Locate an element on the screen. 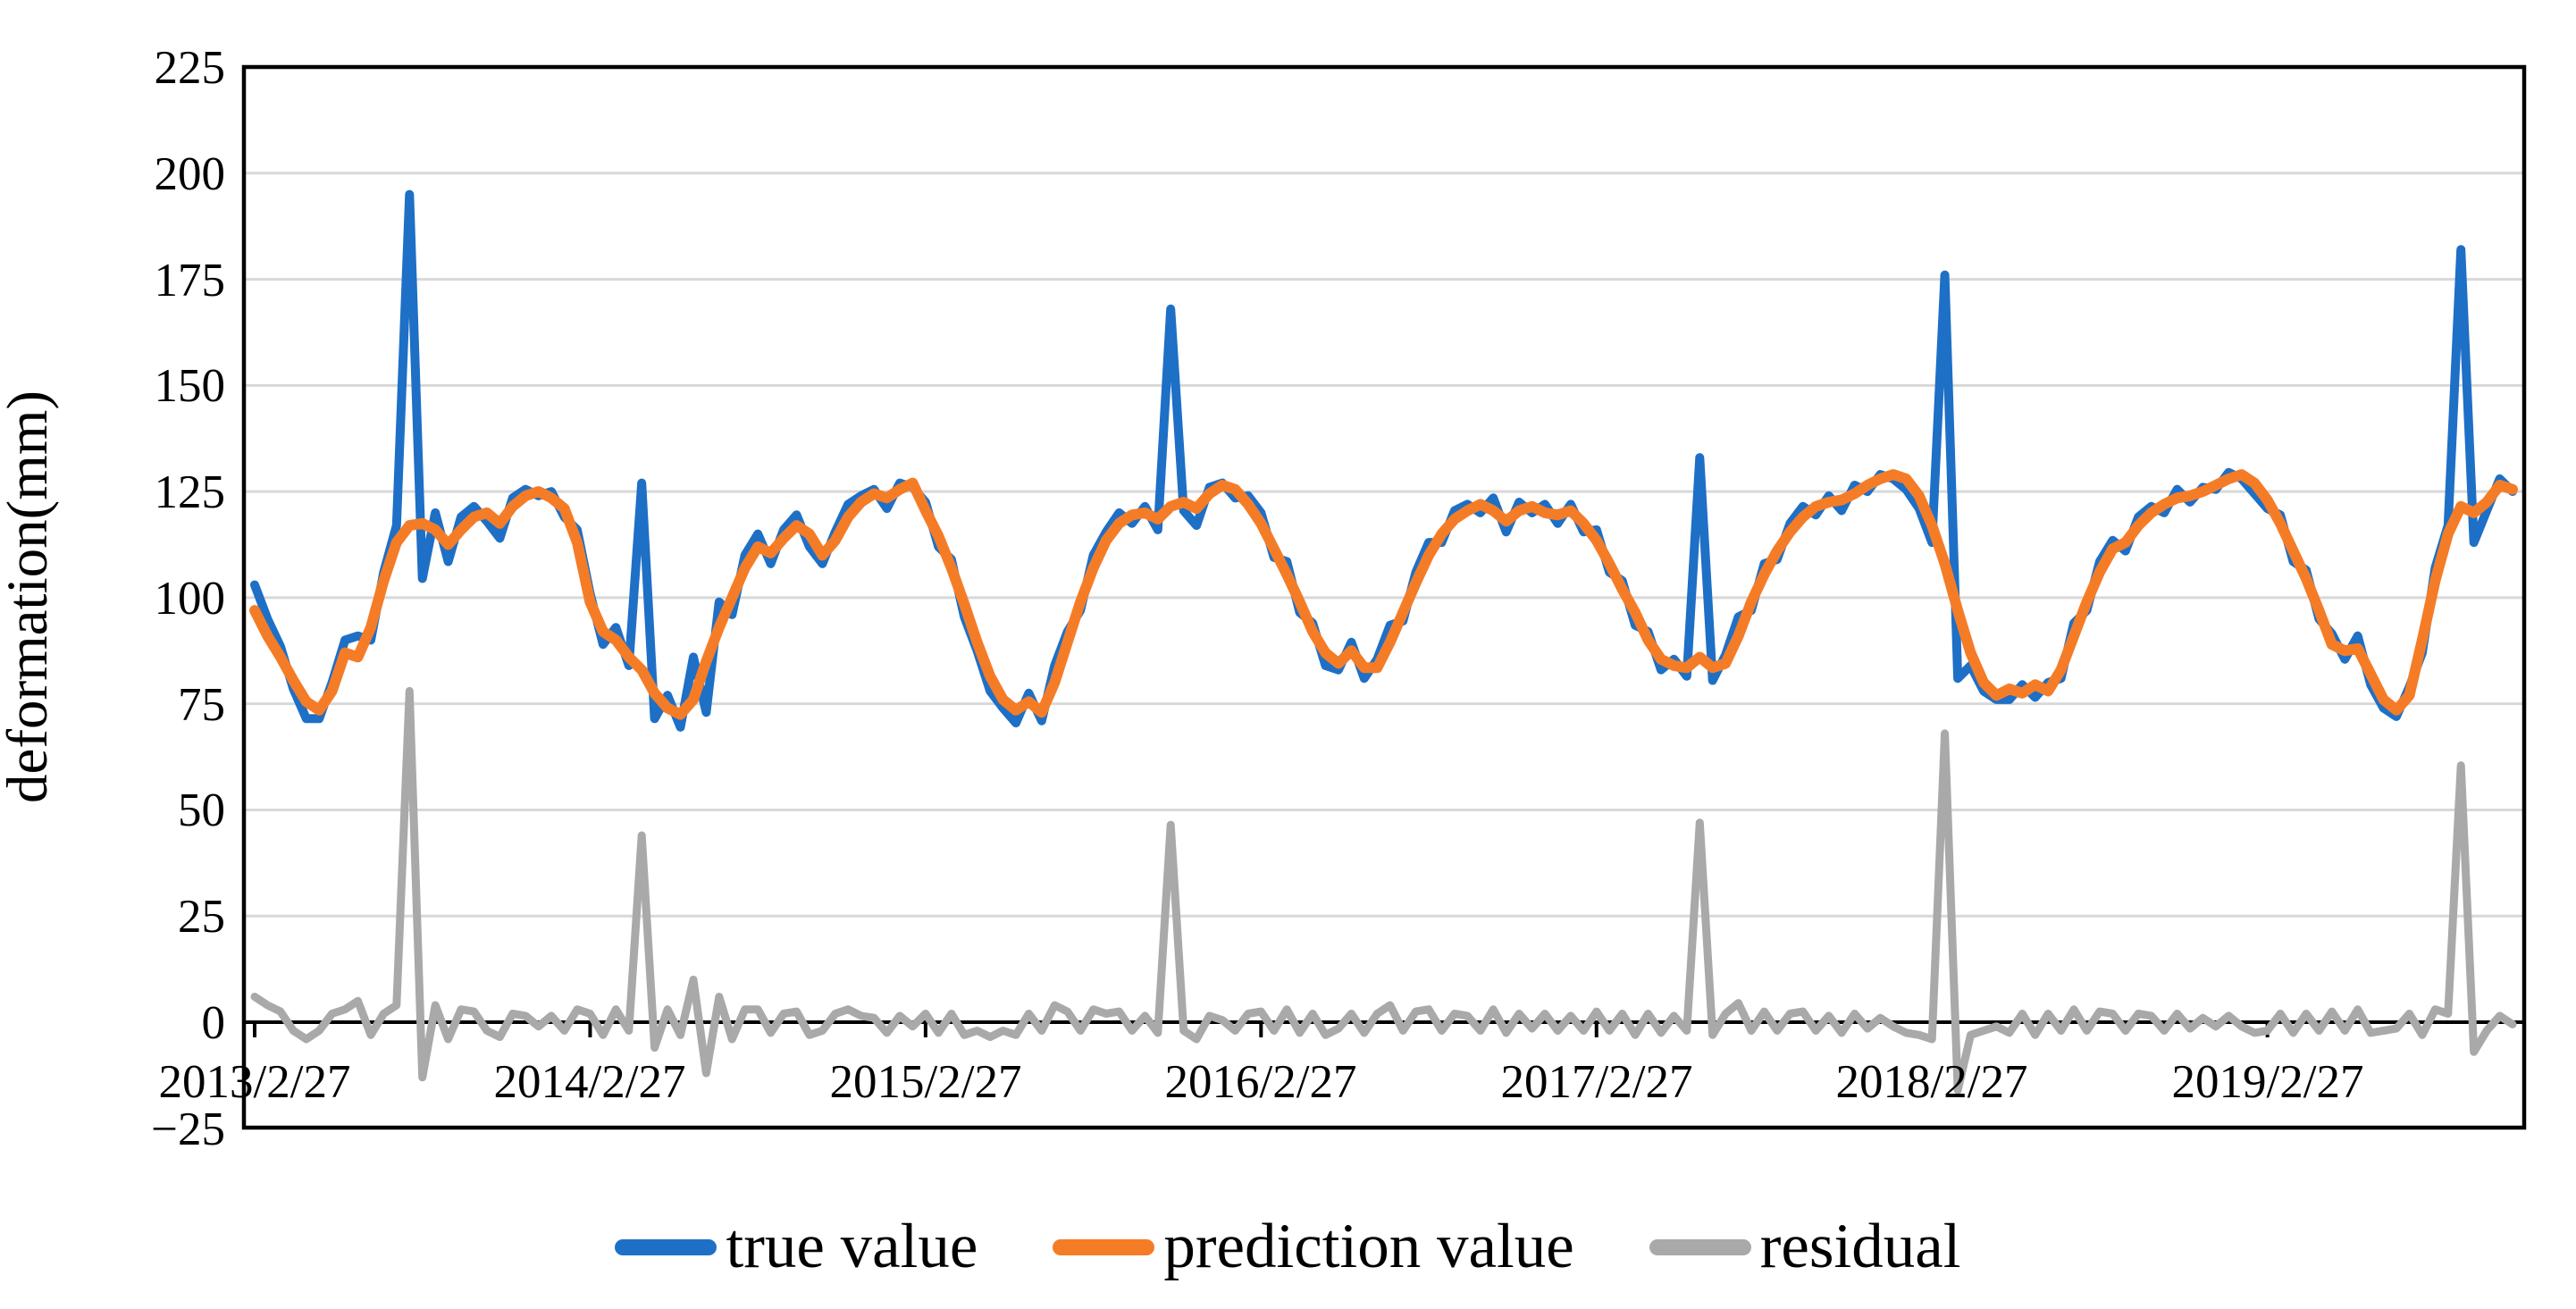  legend-item-residual: residual is located at coordinates (1805, 1247).